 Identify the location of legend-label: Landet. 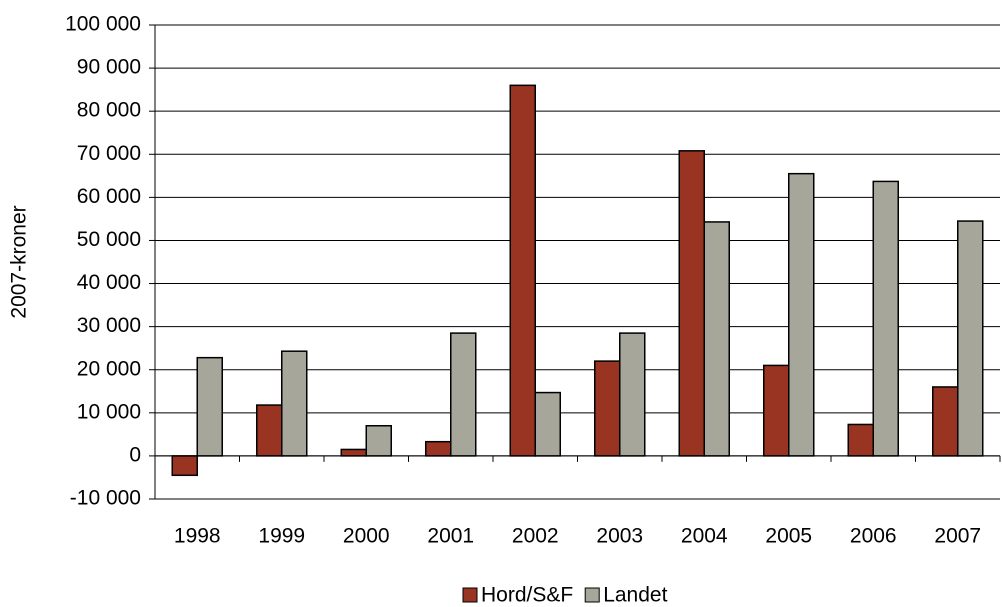
(635, 595).